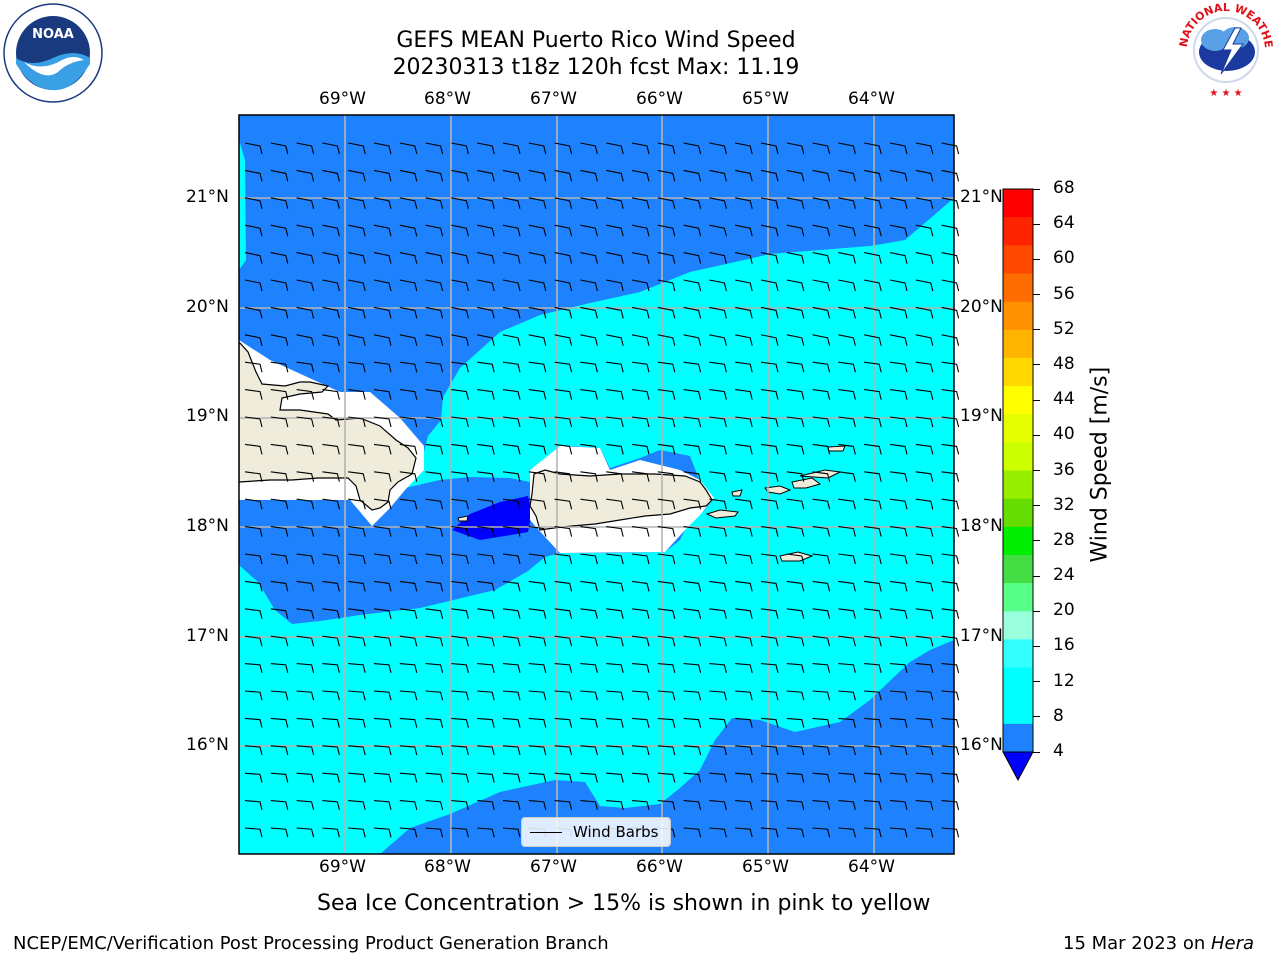  I want to click on lat-label-left-20n: 20°N, so click(207, 307).